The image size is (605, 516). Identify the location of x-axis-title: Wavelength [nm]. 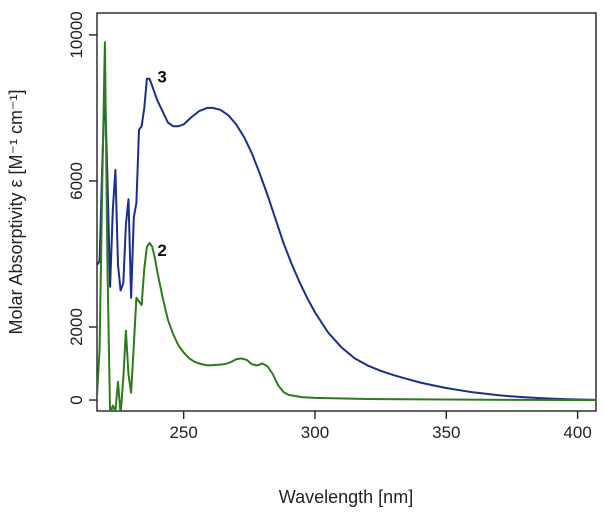
(346, 497).